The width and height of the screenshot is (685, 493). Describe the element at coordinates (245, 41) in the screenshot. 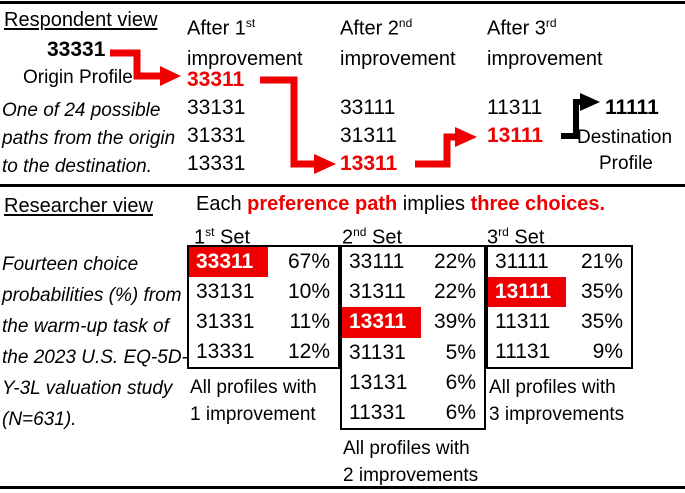

I see `column-header-after-1st: After 1st improvement` at that location.